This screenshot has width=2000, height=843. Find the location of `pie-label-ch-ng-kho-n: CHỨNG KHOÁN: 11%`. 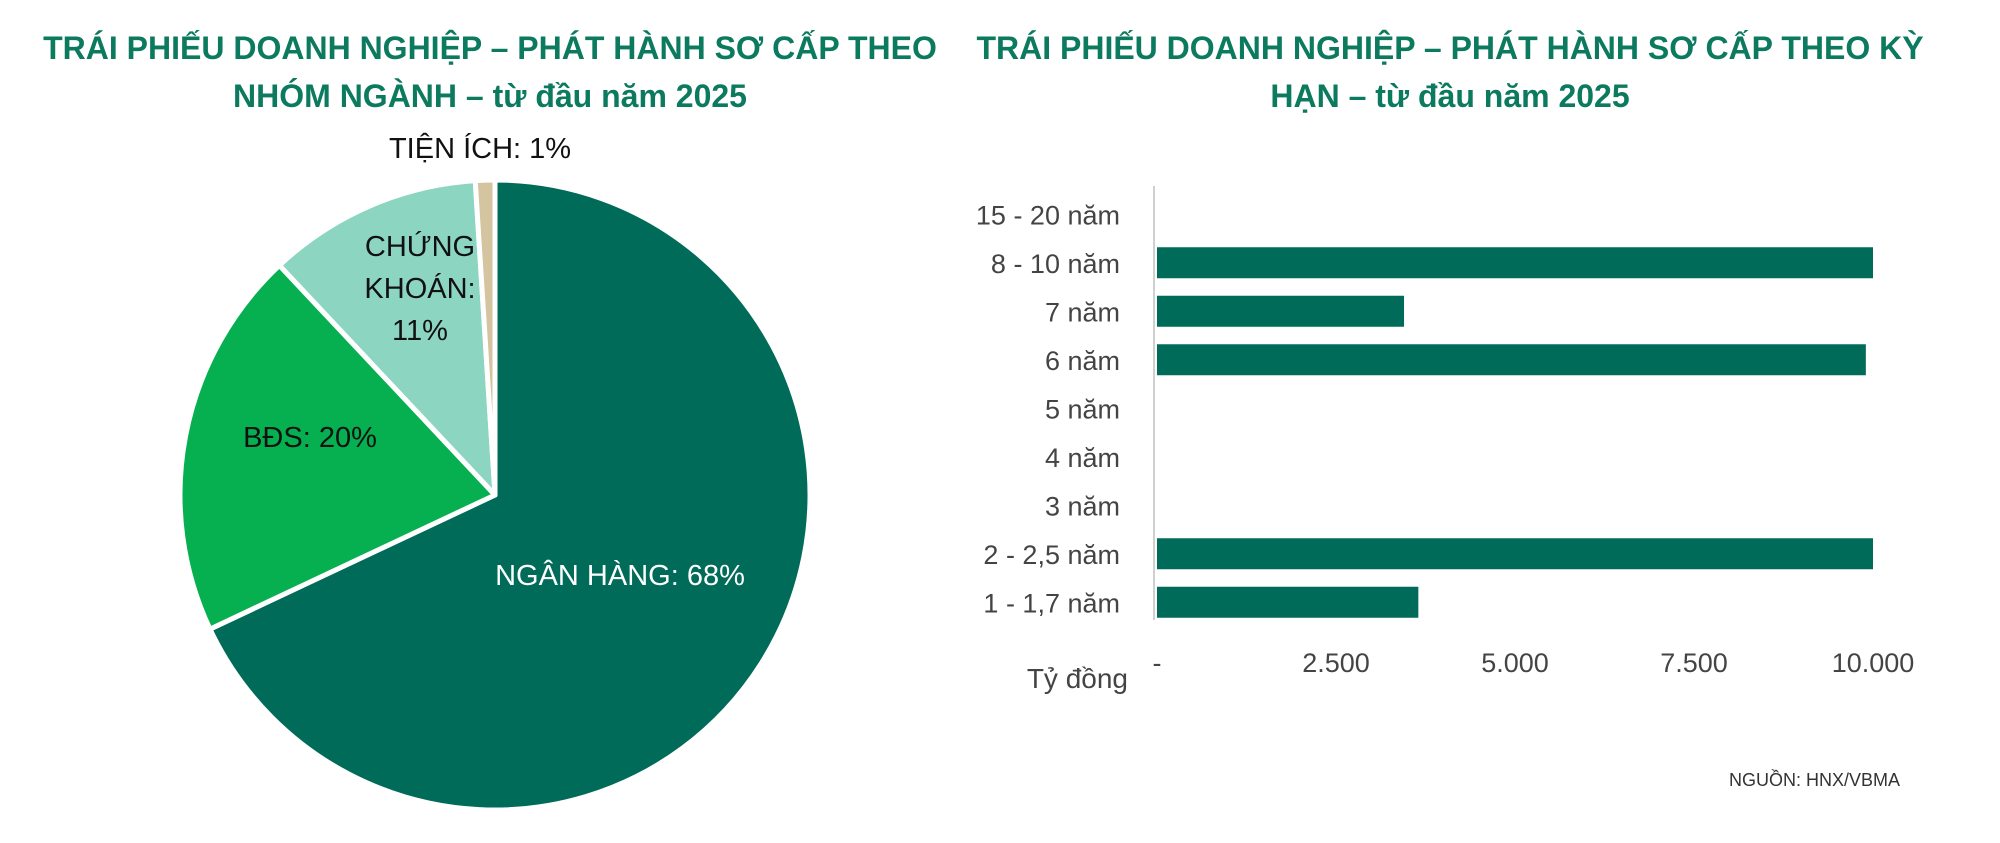

pie-label-ch-ng-kho-n: CHỨNG KHOÁN: 11% is located at coordinates (419, 288).